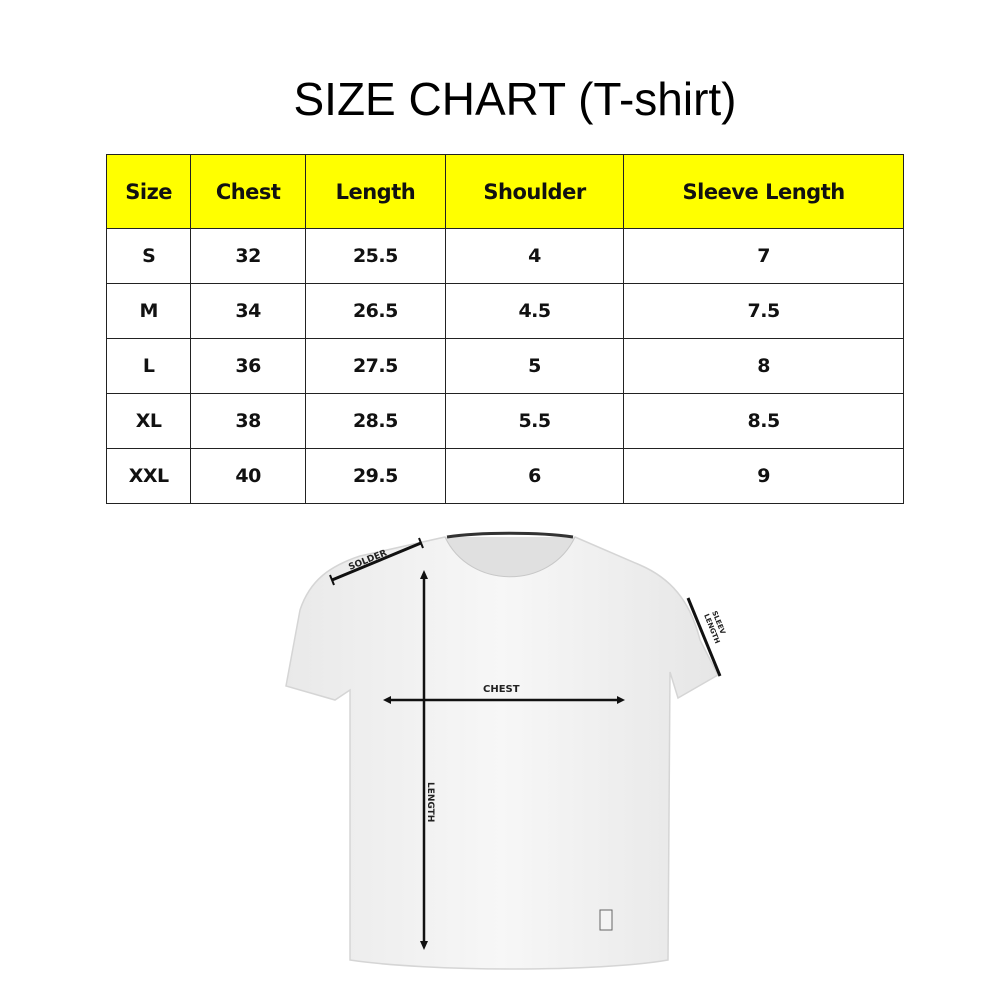  What do you see at coordinates (148, 421) in the screenshot?
I see `table-cell: XL` at bounding box center [148, 421].